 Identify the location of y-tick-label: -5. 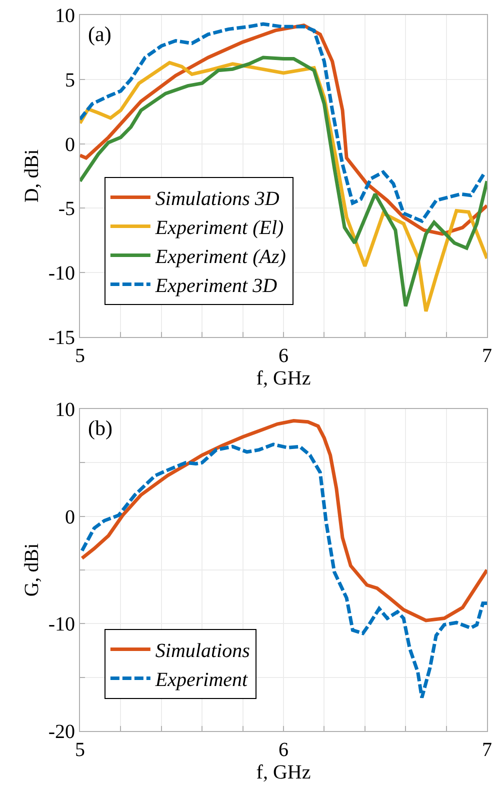
(66, 209).